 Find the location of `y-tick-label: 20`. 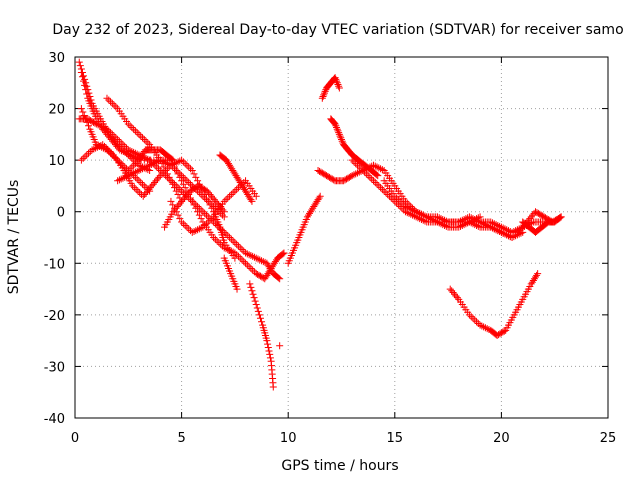

y-tick-label: 20 is located at coordinates (56, 110).